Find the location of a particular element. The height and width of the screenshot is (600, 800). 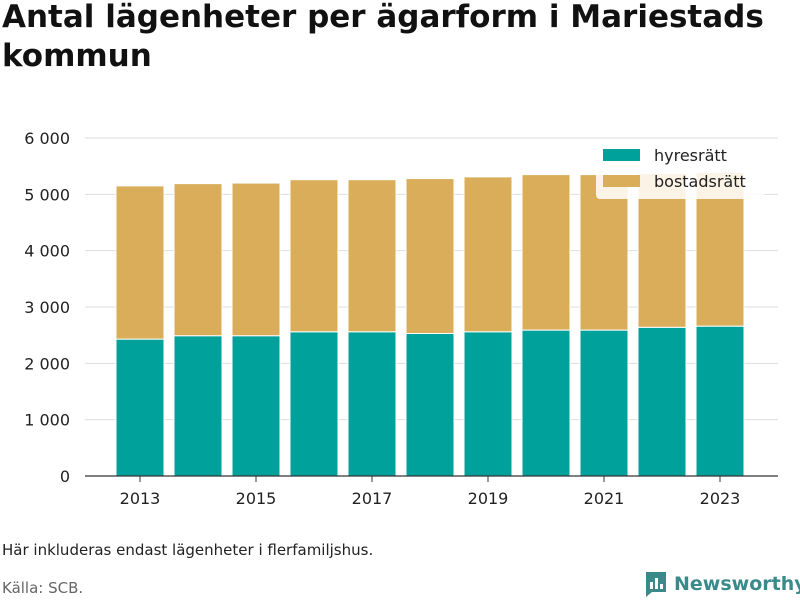

x-tick-label: 2017 is located at coordinates (372, 498).